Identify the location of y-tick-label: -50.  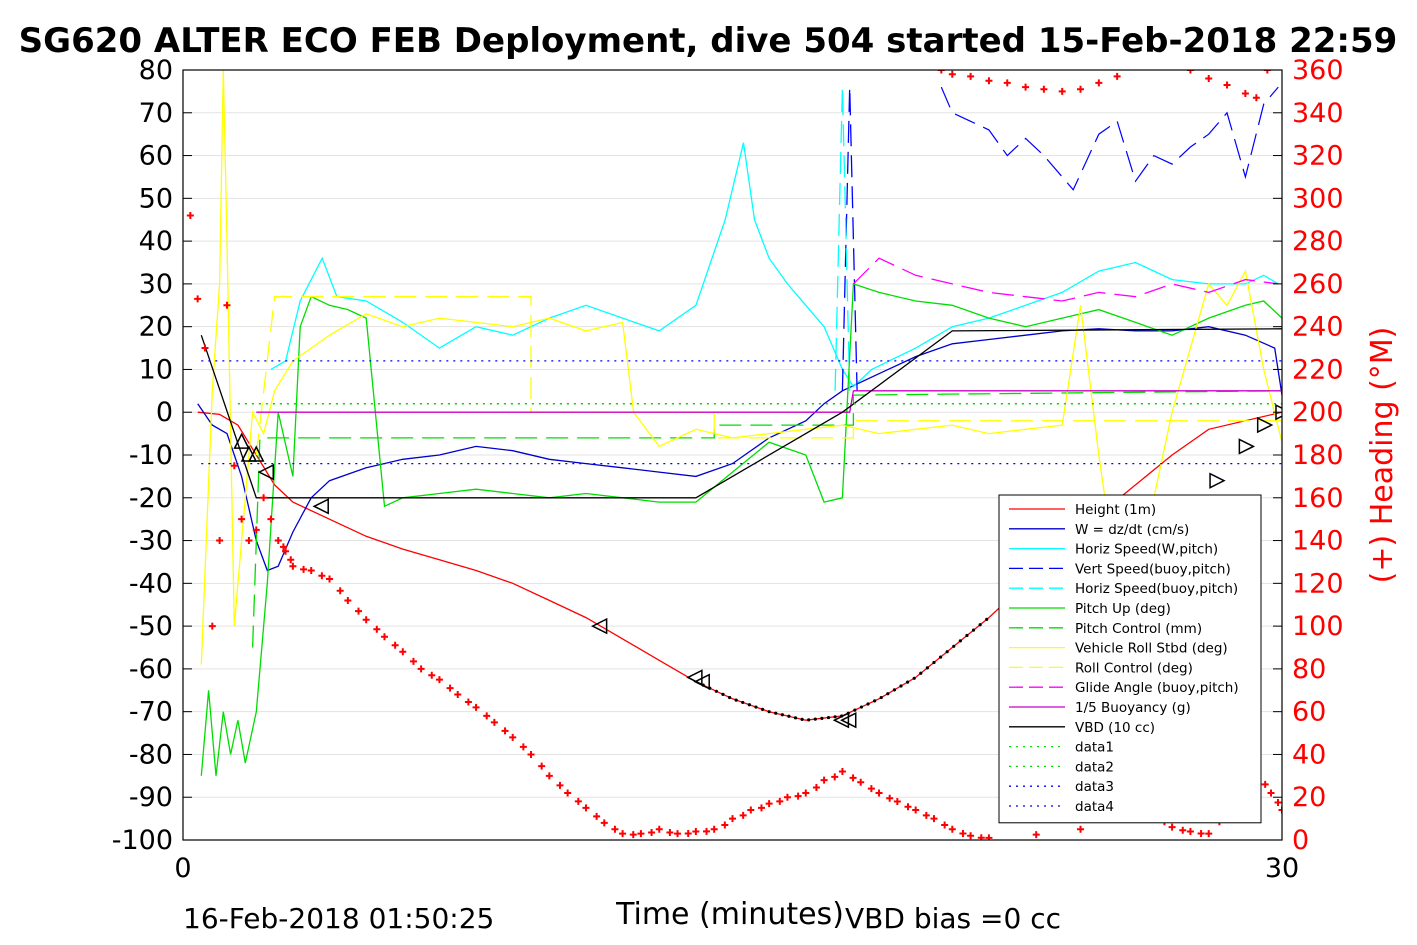
(151, 626).